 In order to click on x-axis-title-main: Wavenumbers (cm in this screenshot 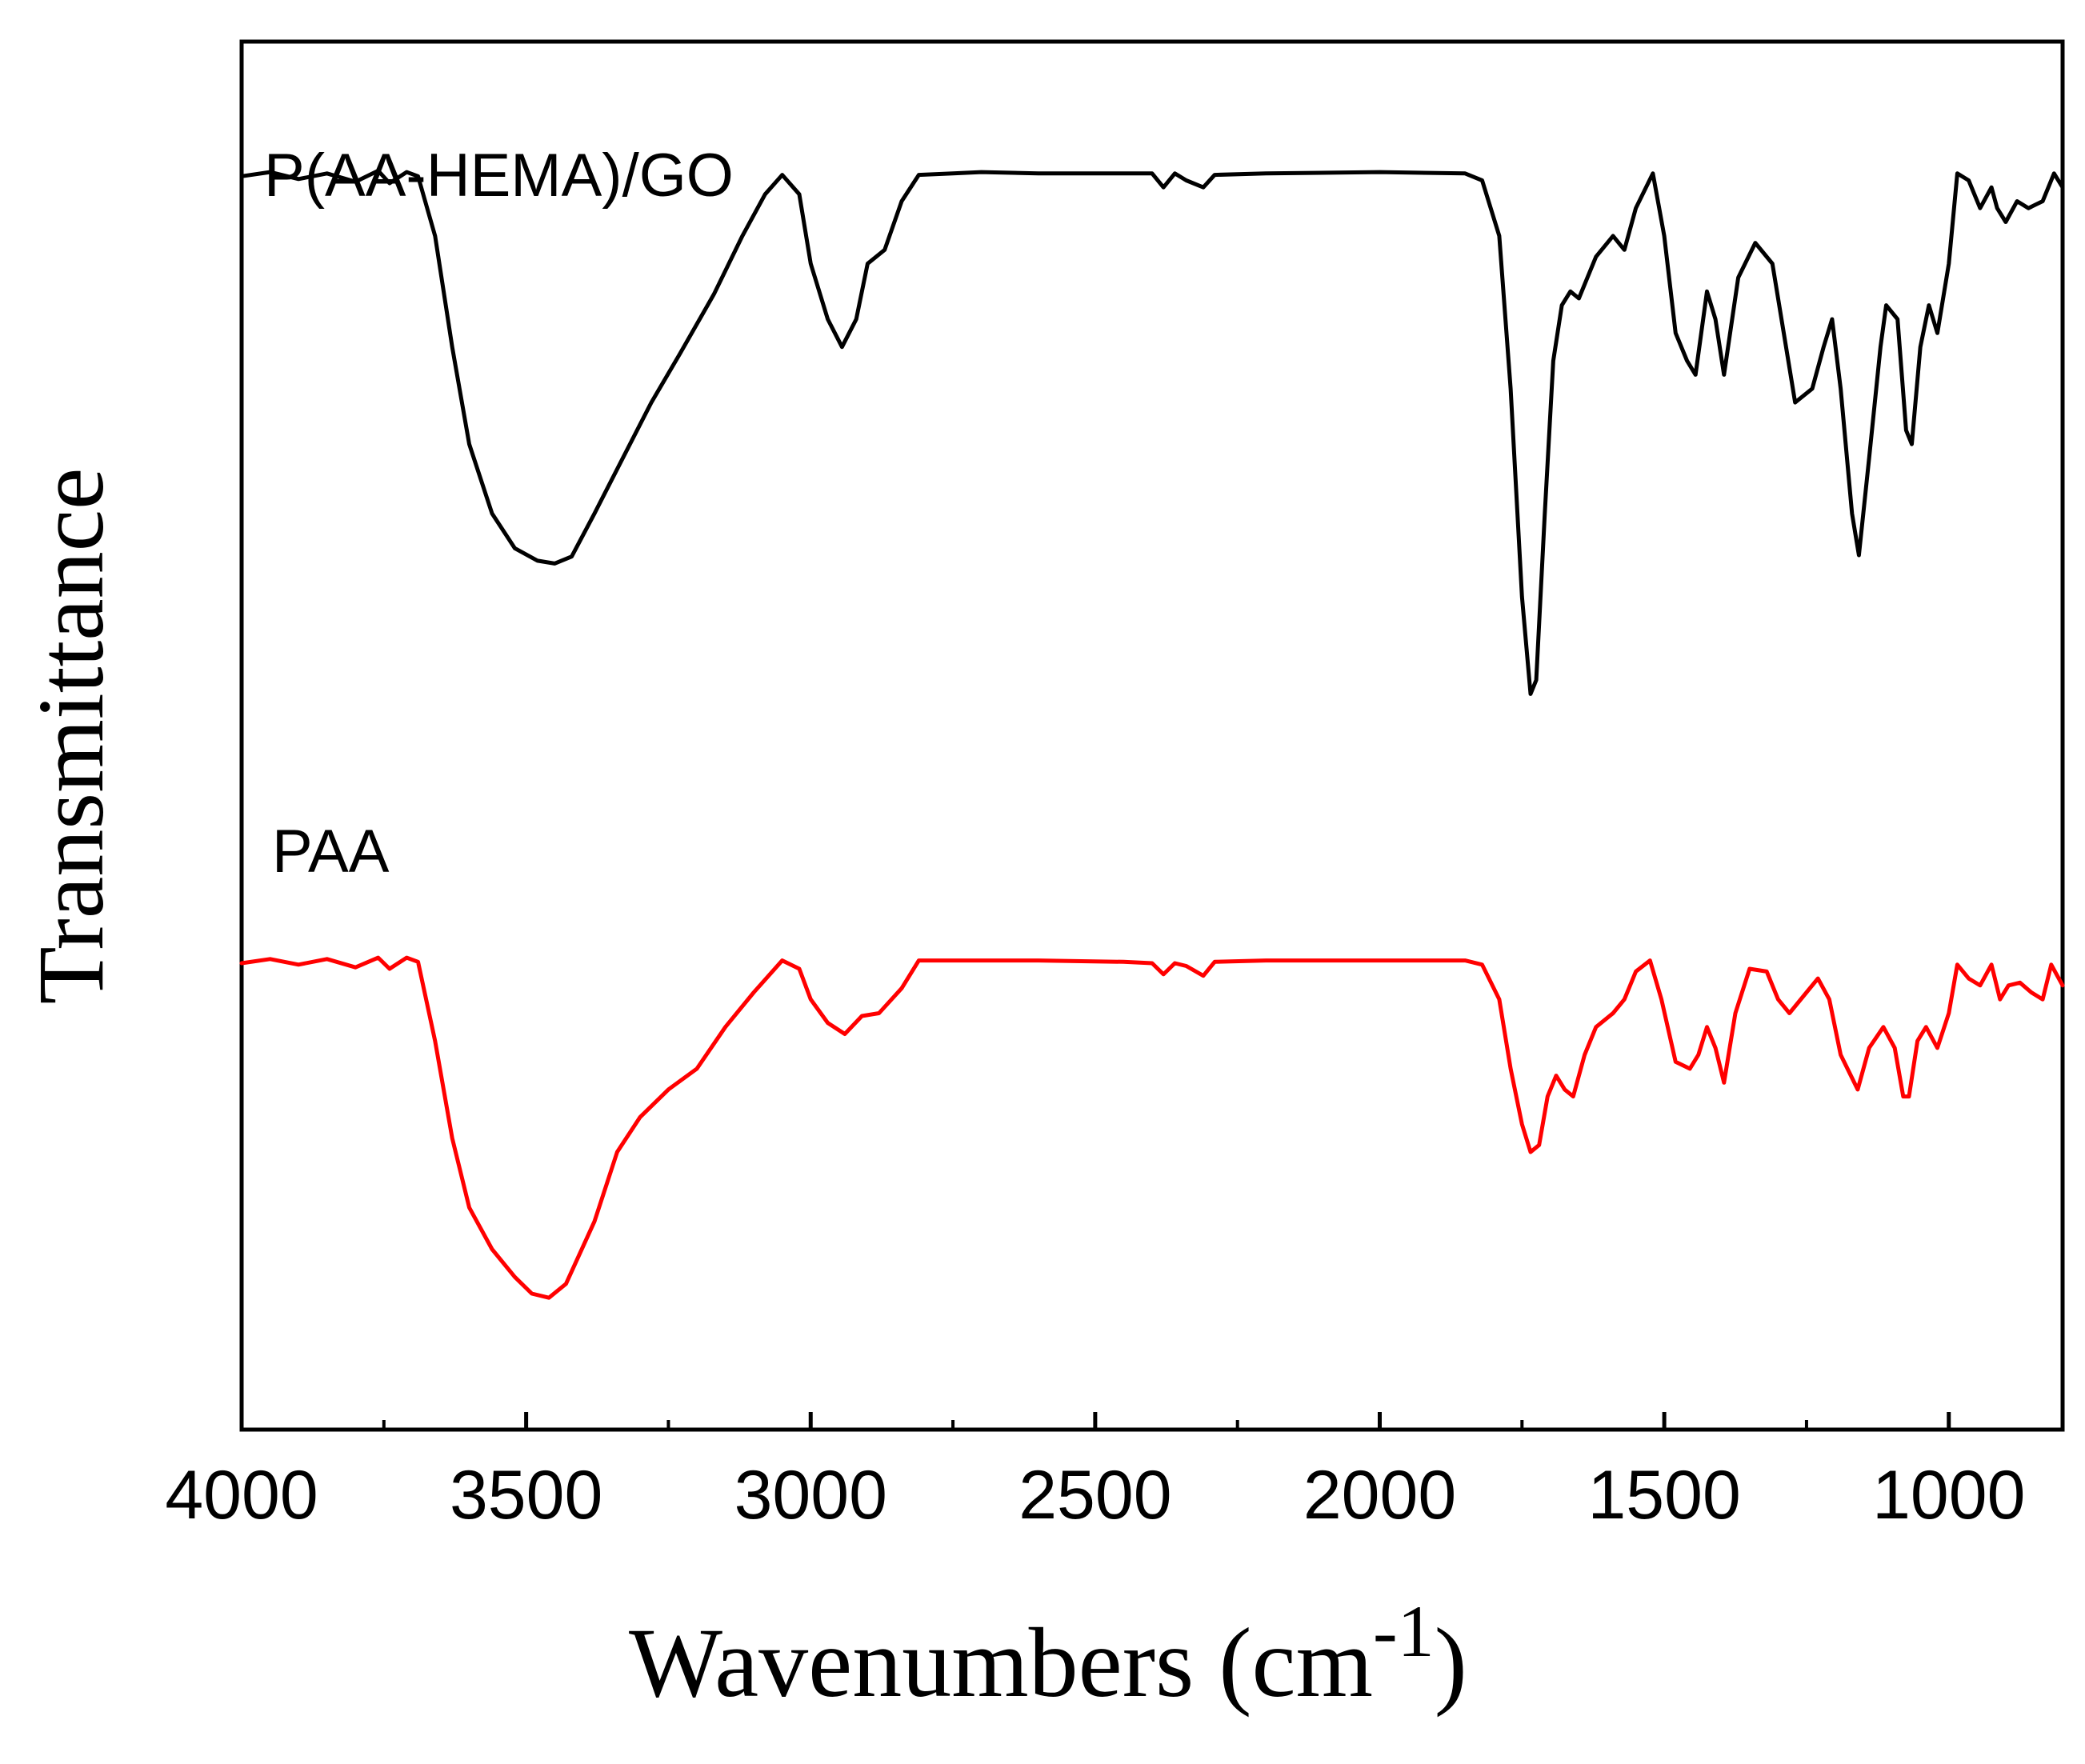, I will do `click(1001, 1663)`.